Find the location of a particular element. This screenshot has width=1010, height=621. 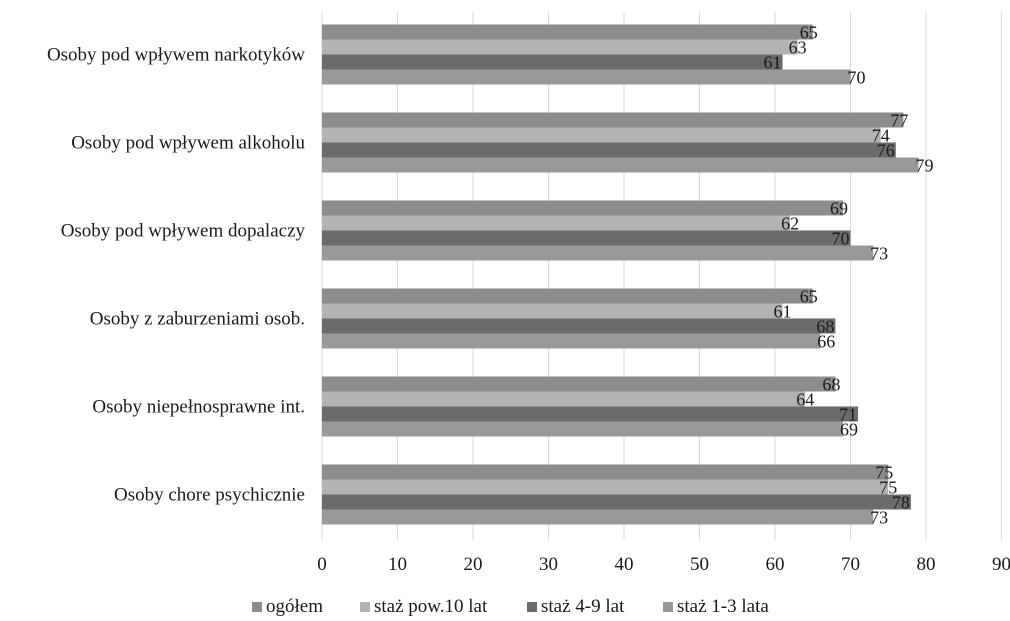

x-tick-label: 0 is located at coordinates (322, 564).